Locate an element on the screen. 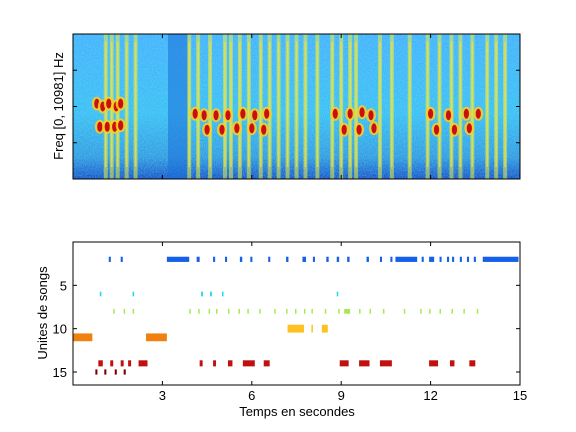 The height and width of the screenshot is (432, 576). raster-xtick-label: 6 is located at coordinates (251, 395).